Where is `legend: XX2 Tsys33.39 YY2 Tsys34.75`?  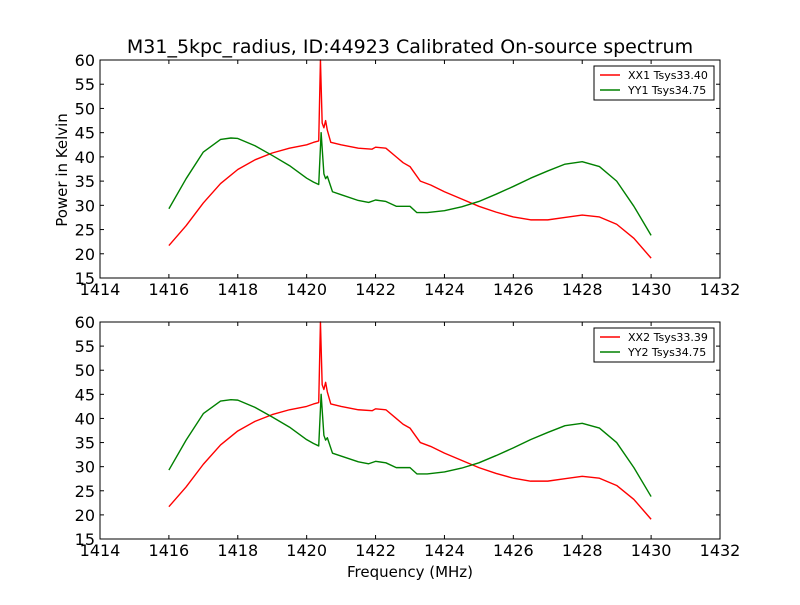
legend: XX2 Tsys33.39 YY2 Tsys34.75 is located at coordinates (654, 345).